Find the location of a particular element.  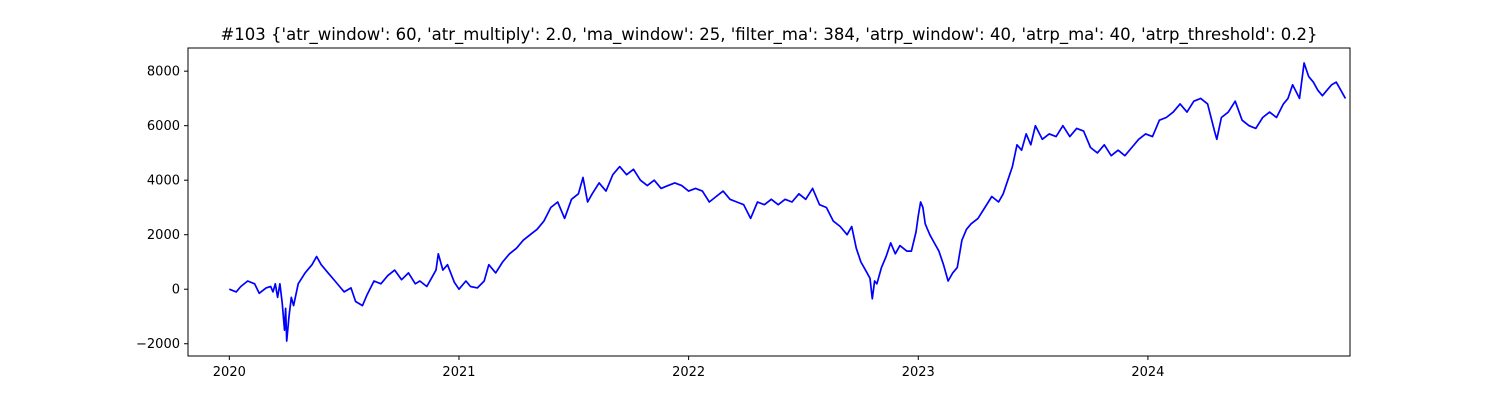

y-tick-label: 2000 is located at coordinates (163, 235).